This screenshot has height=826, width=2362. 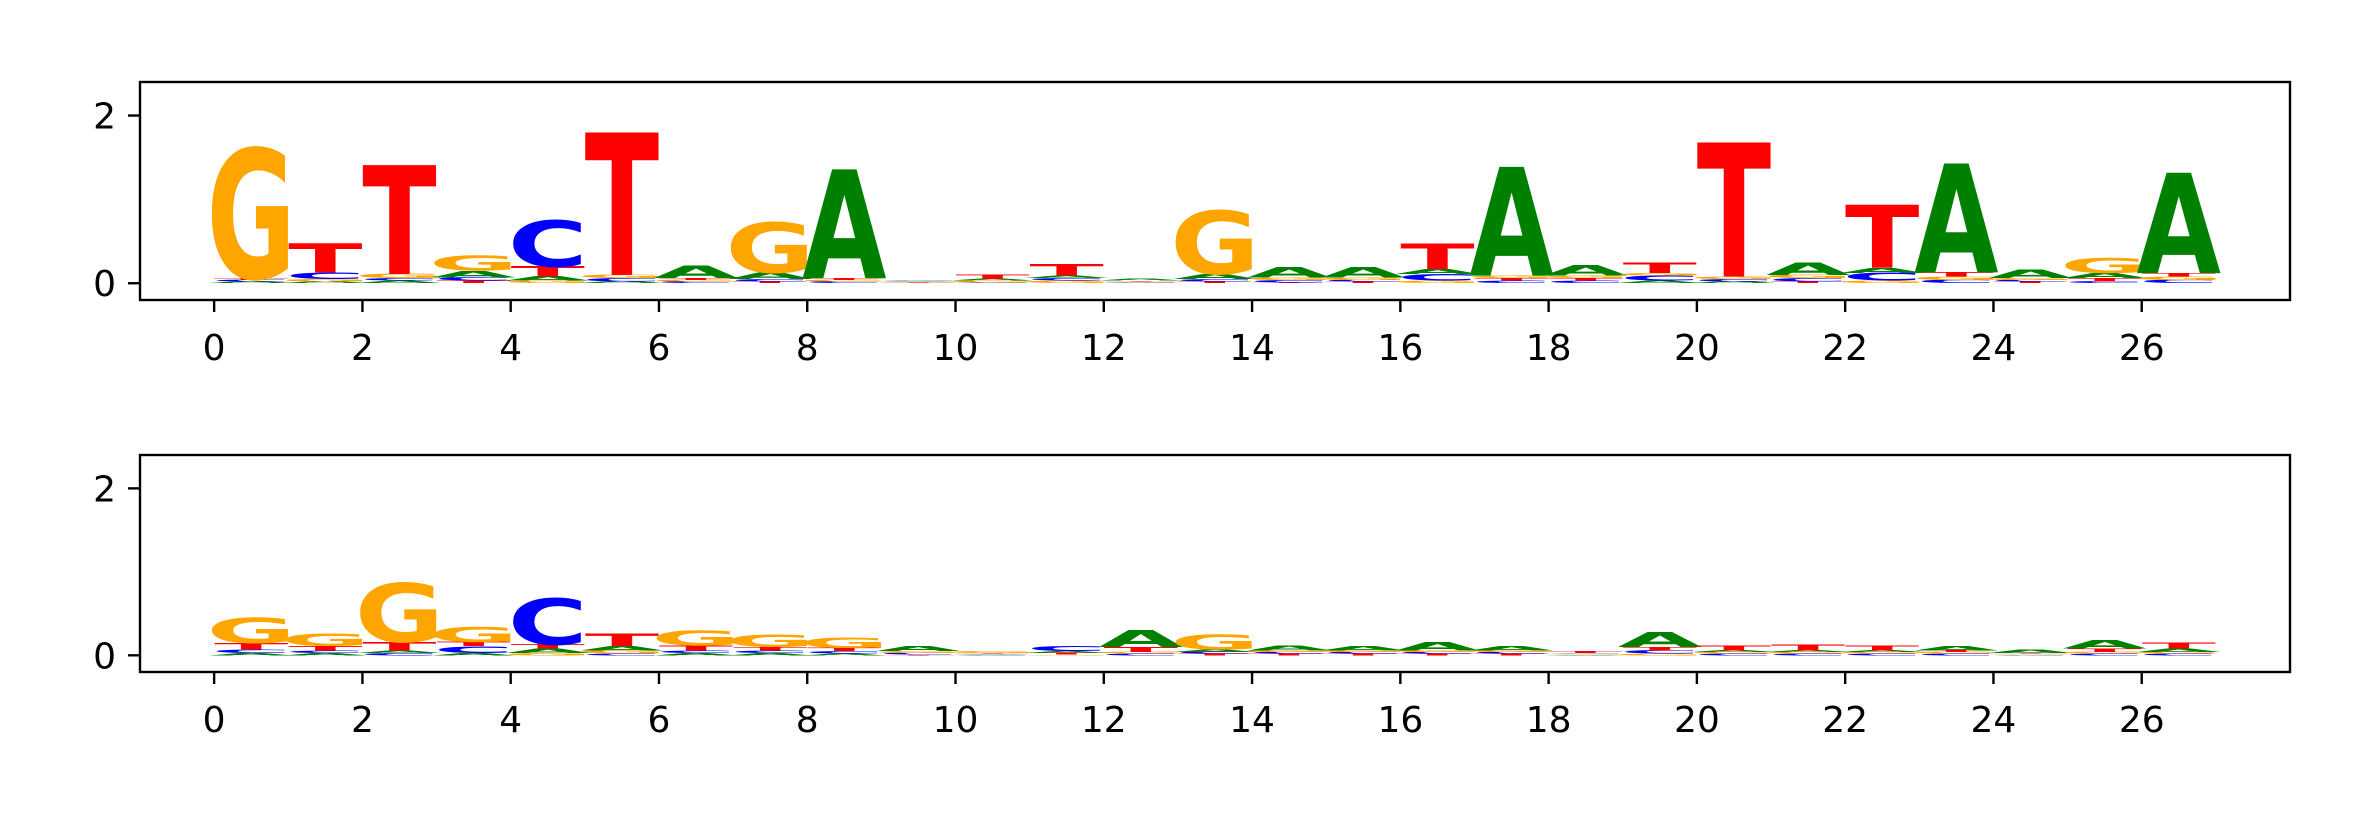 I want to click on logo-letter-G-pos-12: G, so click(x=1140, y=653).